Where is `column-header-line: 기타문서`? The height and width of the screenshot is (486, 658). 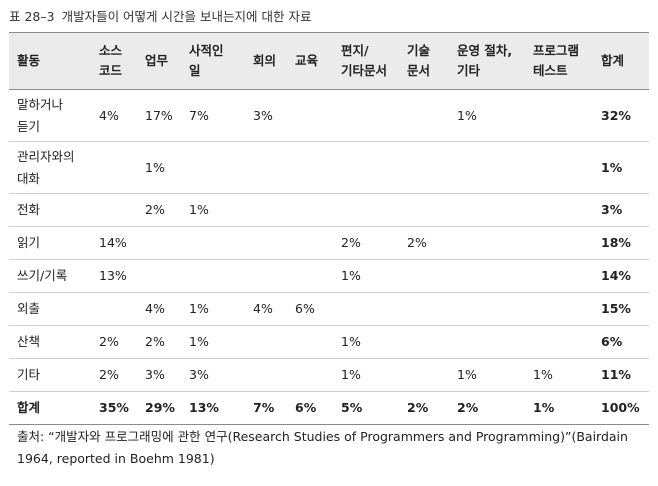
column-header-line: 기타문서 is located at coordinates (364, 70).